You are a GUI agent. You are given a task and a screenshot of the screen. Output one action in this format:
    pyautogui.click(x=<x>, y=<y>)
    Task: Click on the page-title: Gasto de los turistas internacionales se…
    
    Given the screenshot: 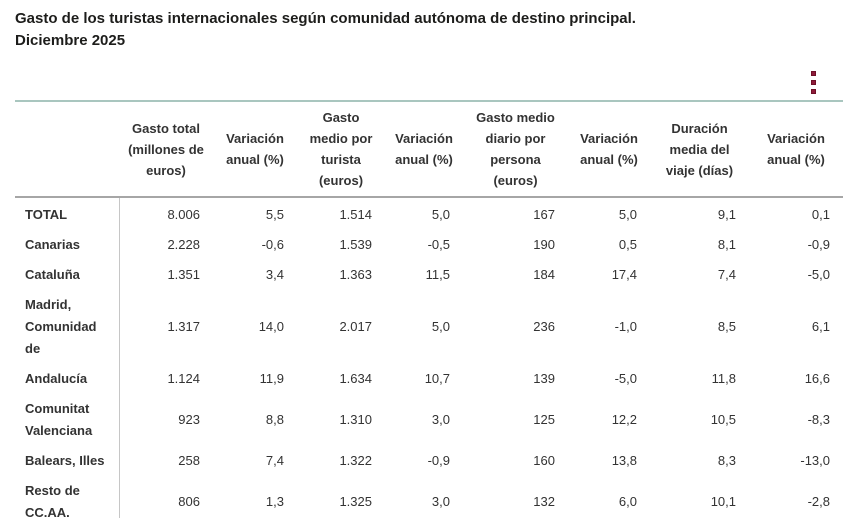 What is the action you would take?
    pyautogui.click(x=395, y=30)
    